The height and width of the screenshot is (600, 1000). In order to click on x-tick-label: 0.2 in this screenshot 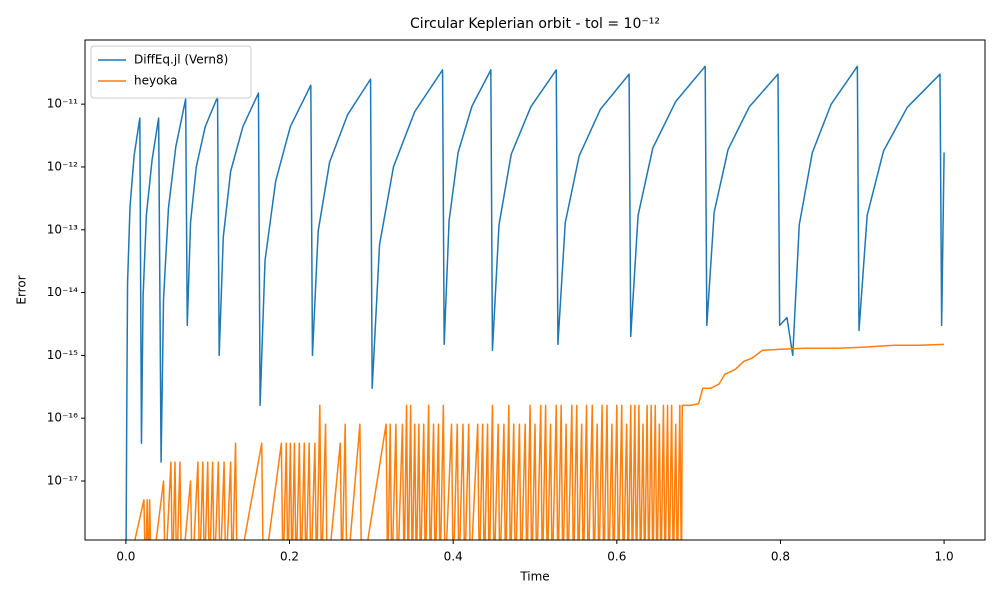, I will do `click(289, 557)`.